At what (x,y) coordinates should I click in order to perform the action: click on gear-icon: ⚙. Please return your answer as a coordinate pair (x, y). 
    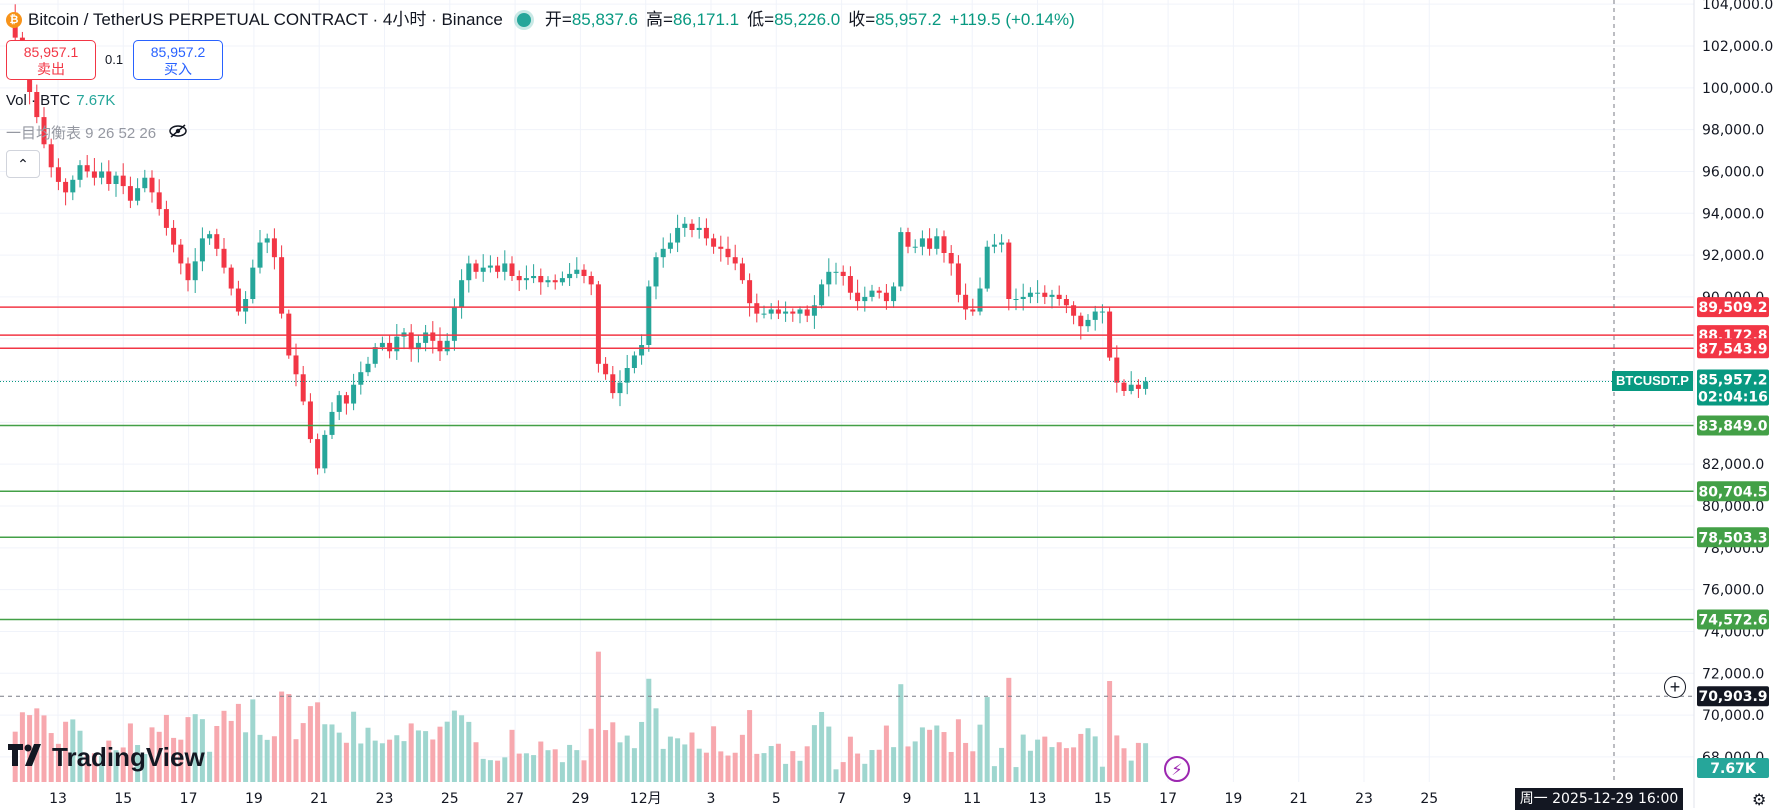
    Looking at the image, I should click on (1759, 800).